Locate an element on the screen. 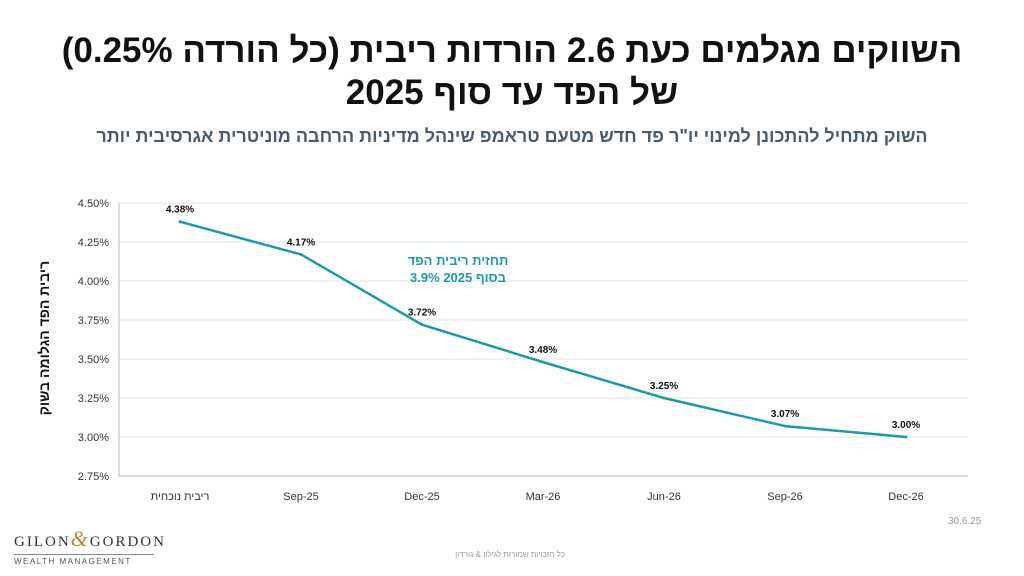  annotation-line-1: תחזית ריבית הפד is located at coordinates (458, 260).